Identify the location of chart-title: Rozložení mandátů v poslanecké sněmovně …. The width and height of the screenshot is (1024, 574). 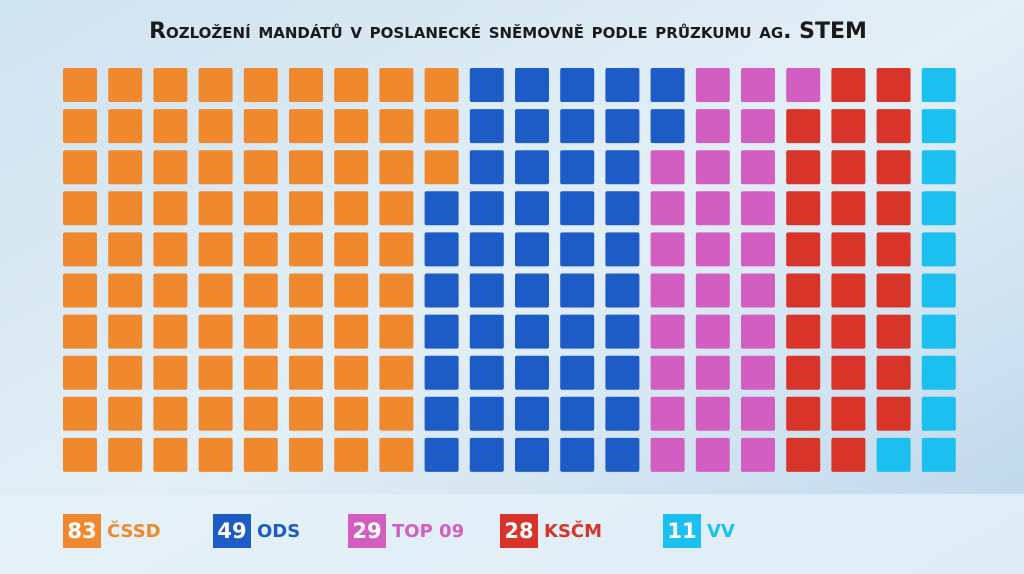
(508, 31).